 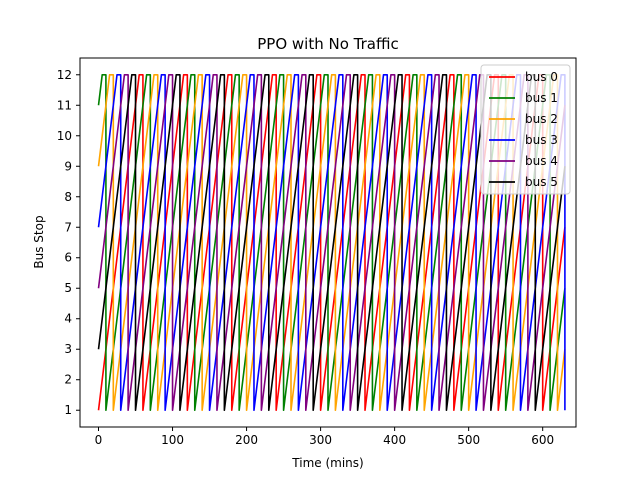 I want to click on y-tick-label: 12, so click(x=64, y=75).